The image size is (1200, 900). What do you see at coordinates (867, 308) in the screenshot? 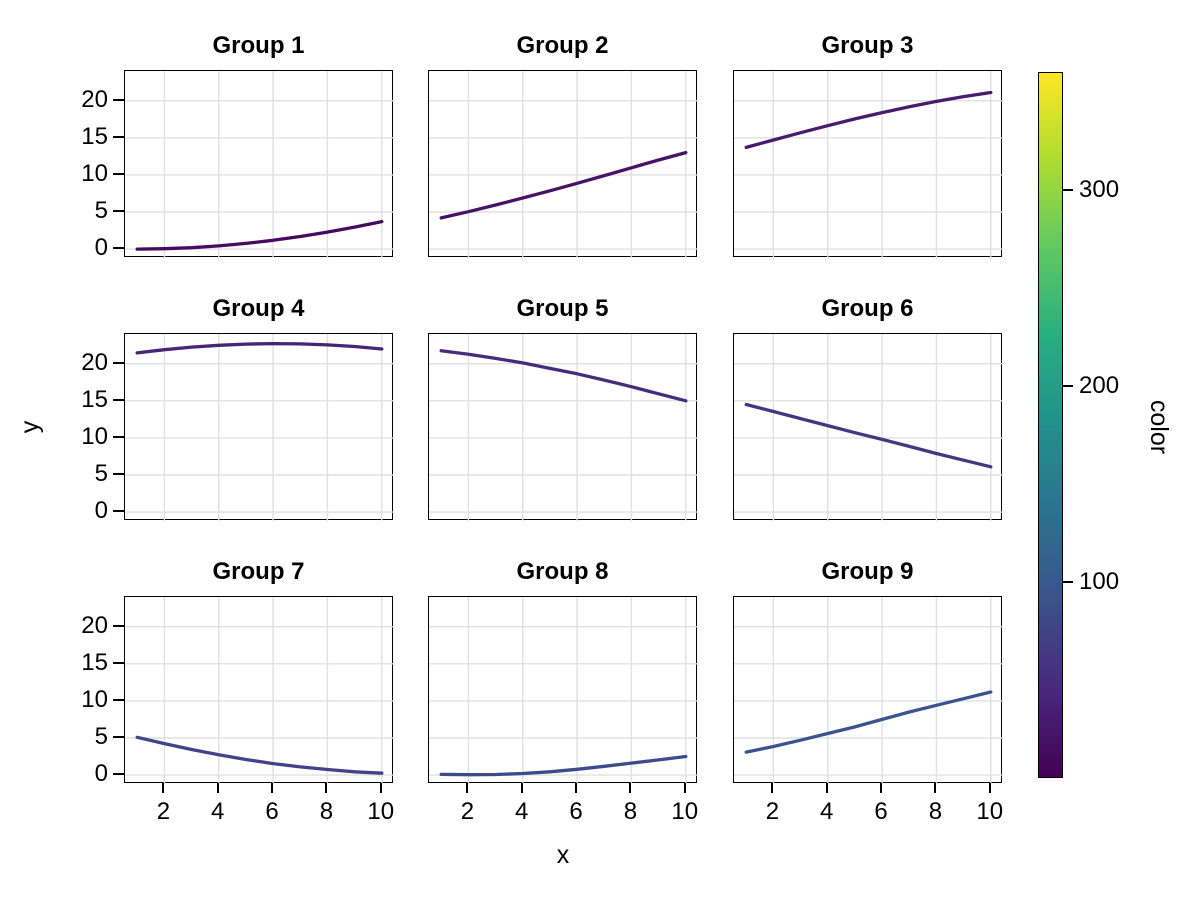
I see `facet-title-6: Group 6` at bounding box center [867, 308].